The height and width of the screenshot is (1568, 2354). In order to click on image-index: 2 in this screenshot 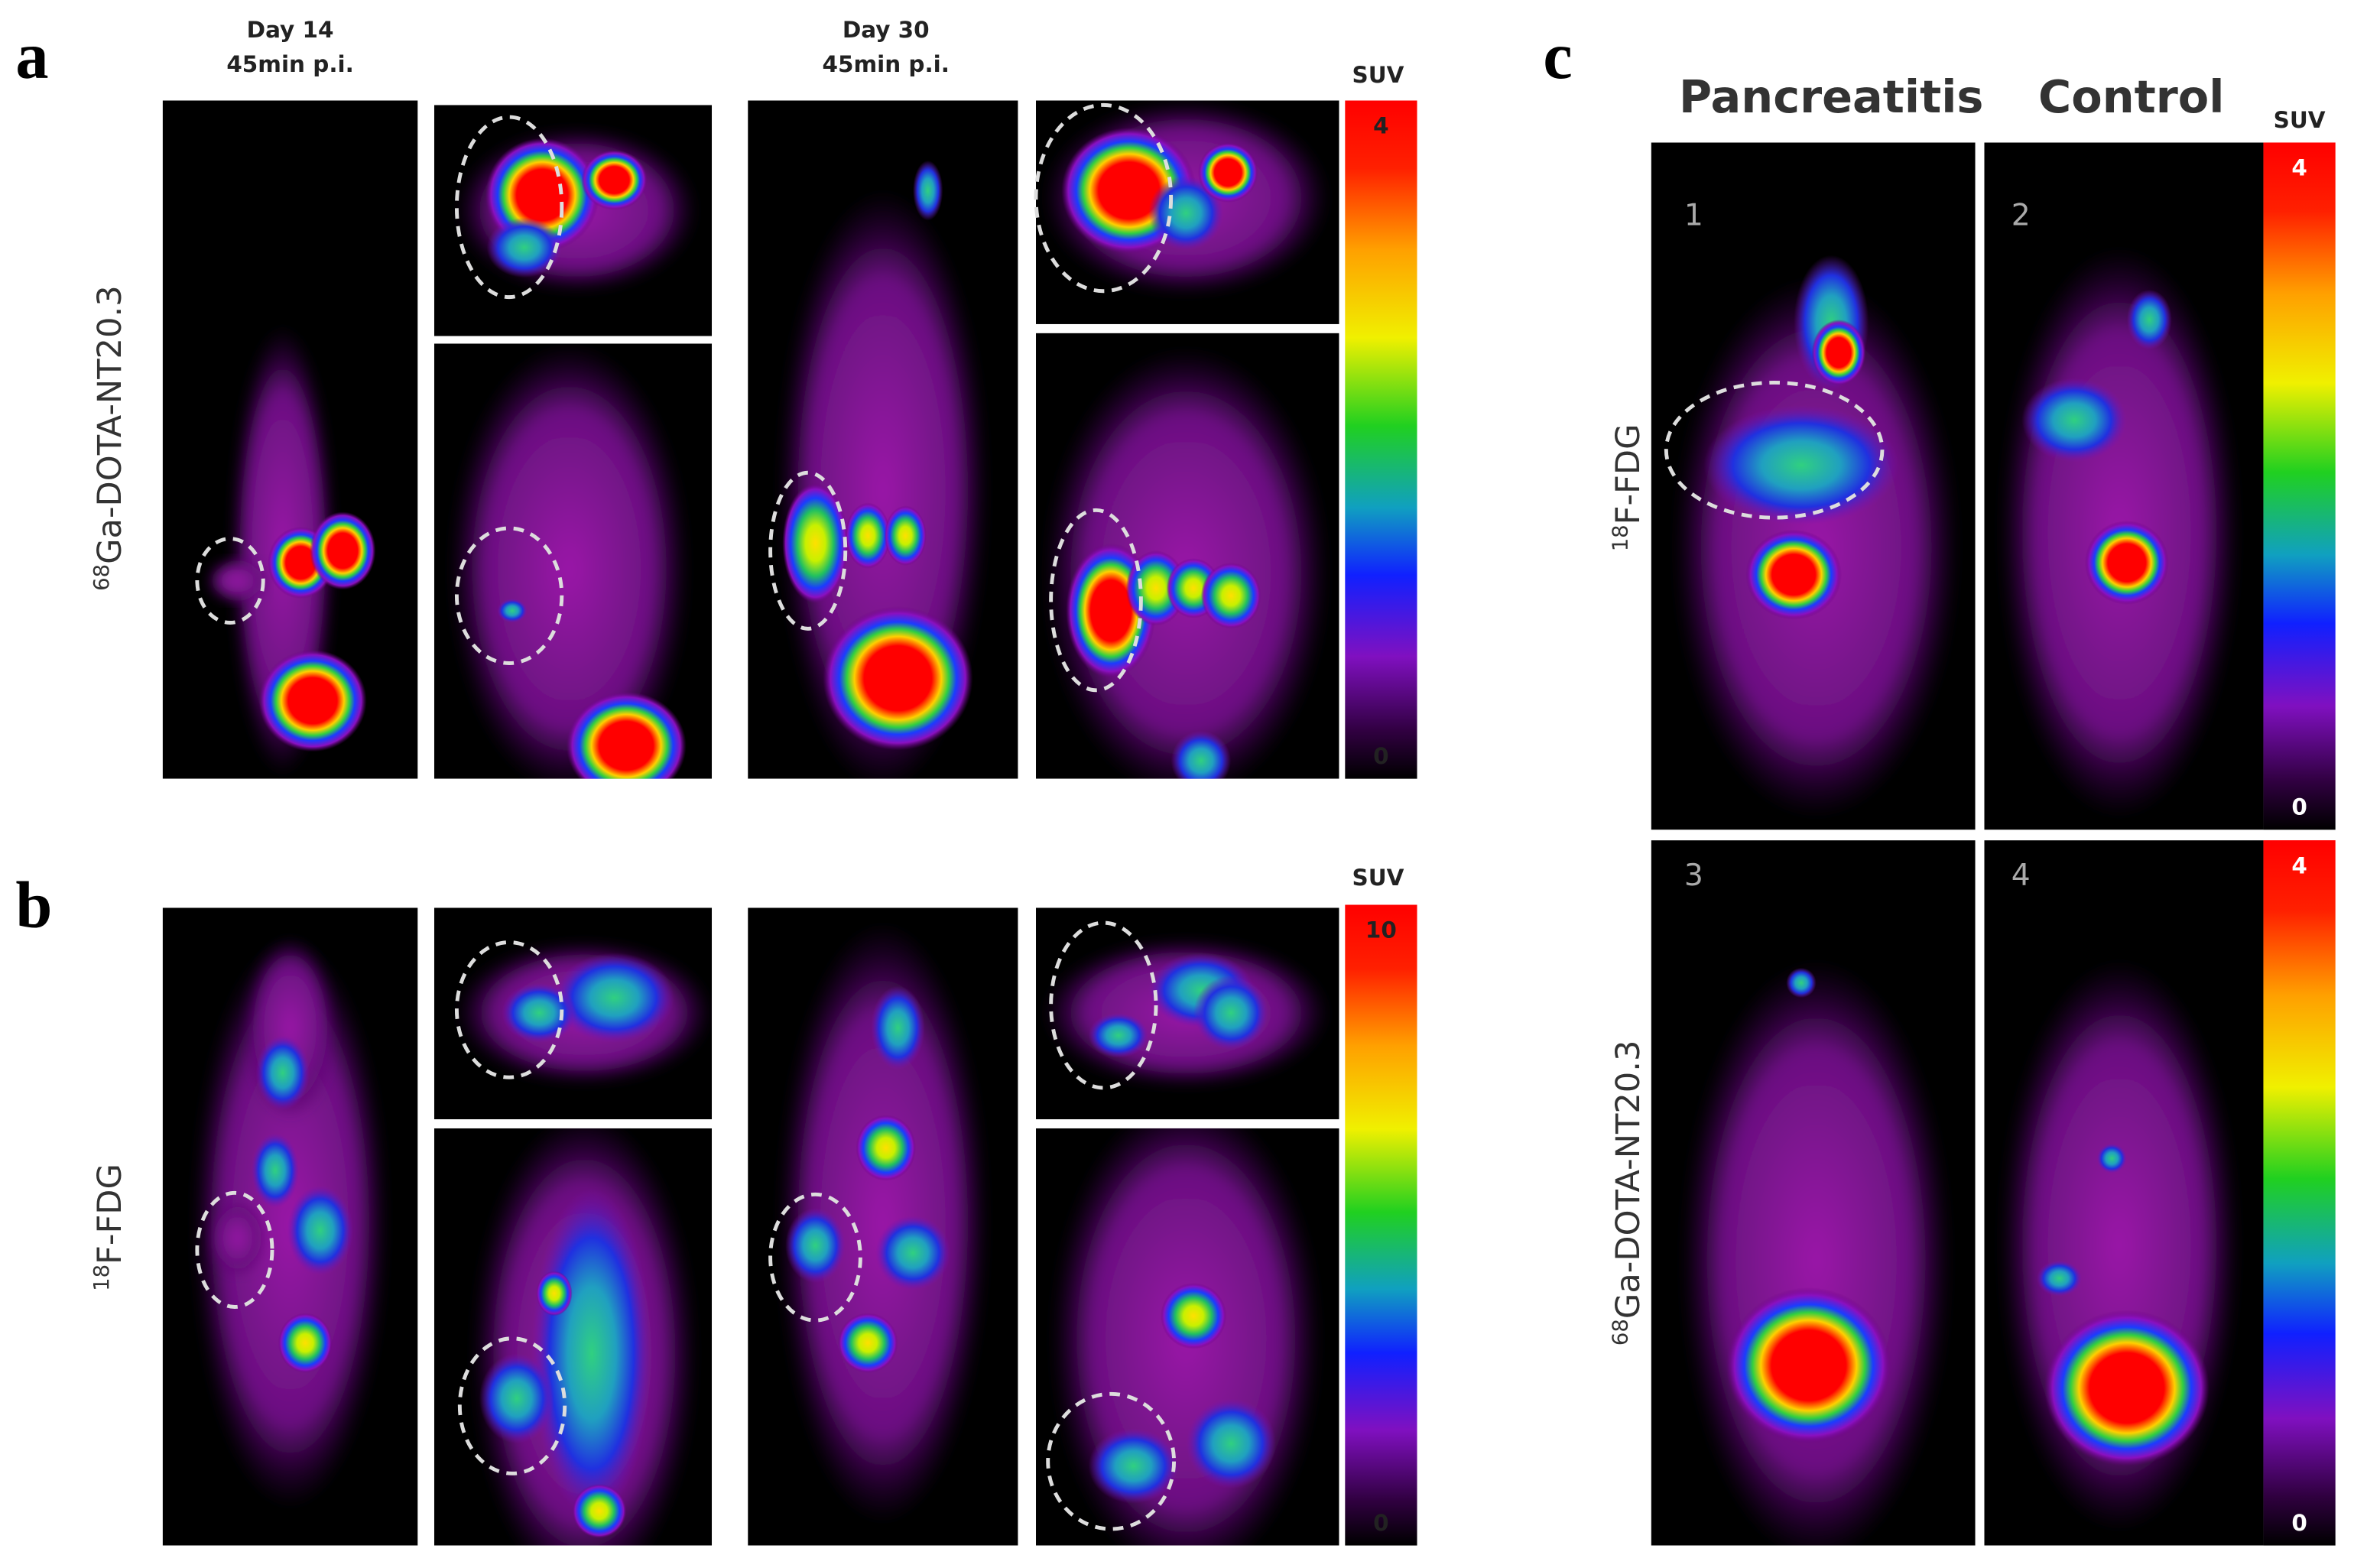, I will do `click(2021, 215)`.